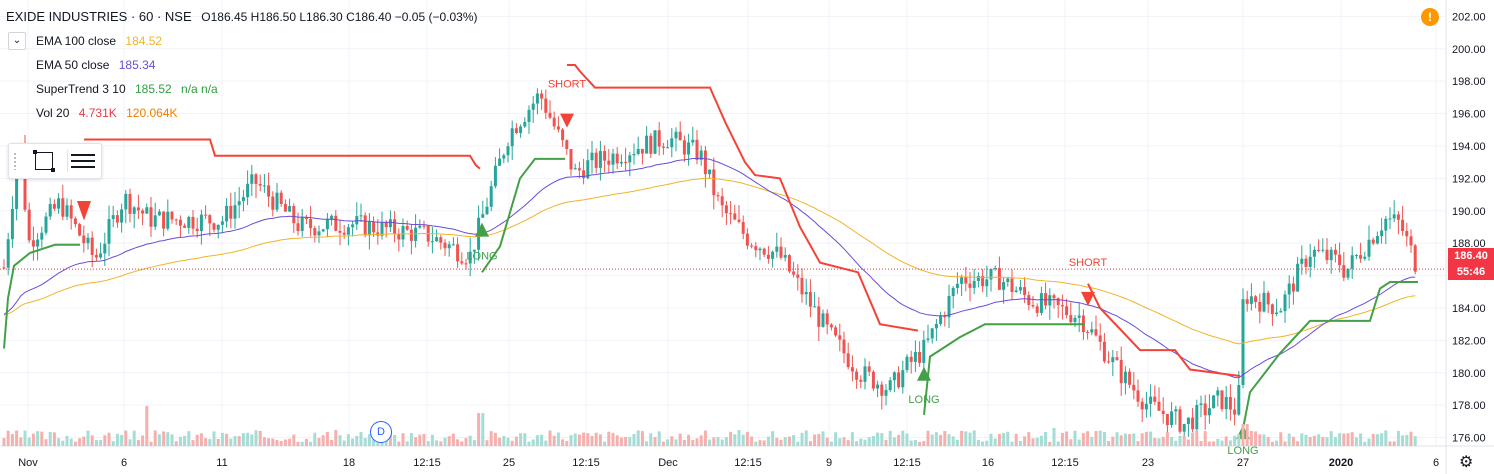  Describe the element at coordinates (1469, 309) in the screenshot. I see `y-tick-label: 184.00` at that location.